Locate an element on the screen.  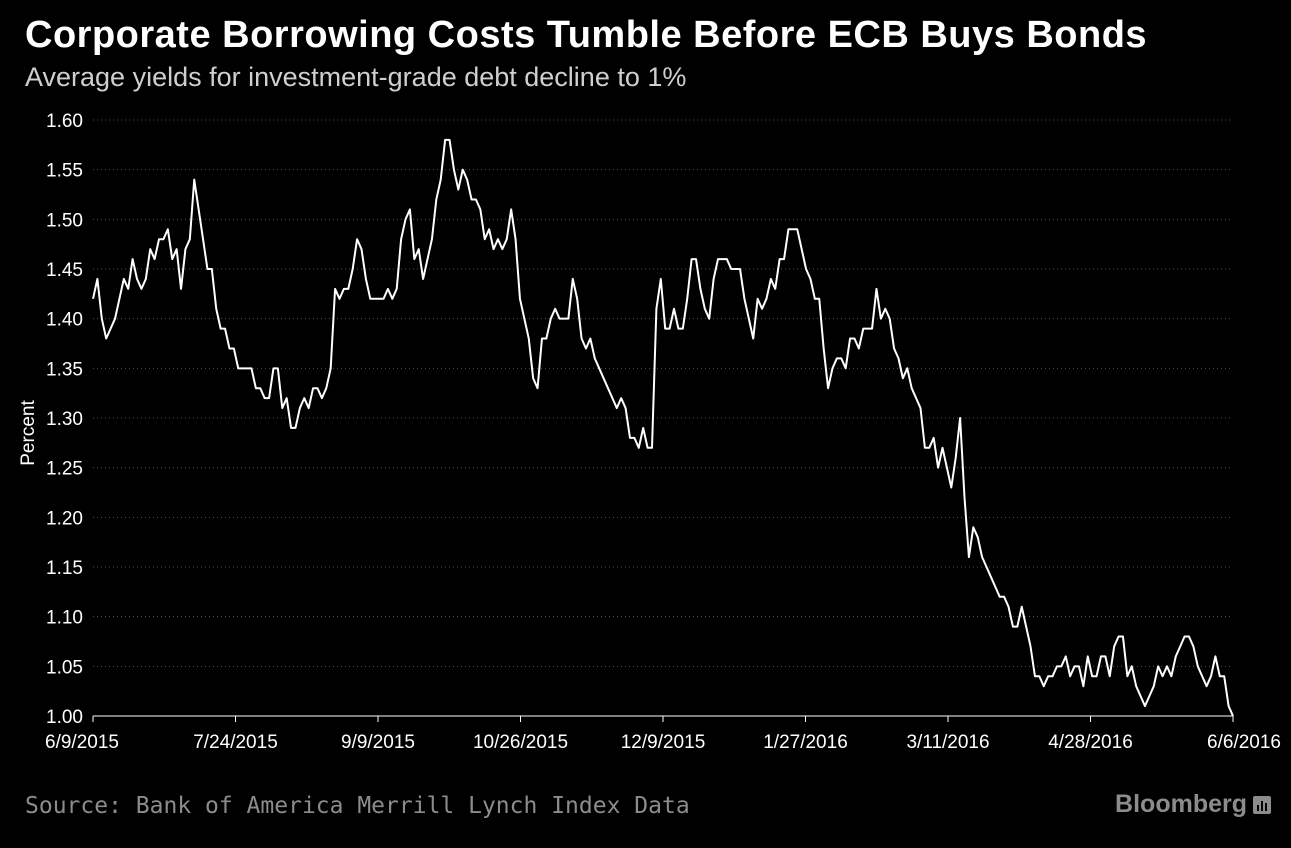
y-tick-label: 1.05 is located at coordinates (64, 667).